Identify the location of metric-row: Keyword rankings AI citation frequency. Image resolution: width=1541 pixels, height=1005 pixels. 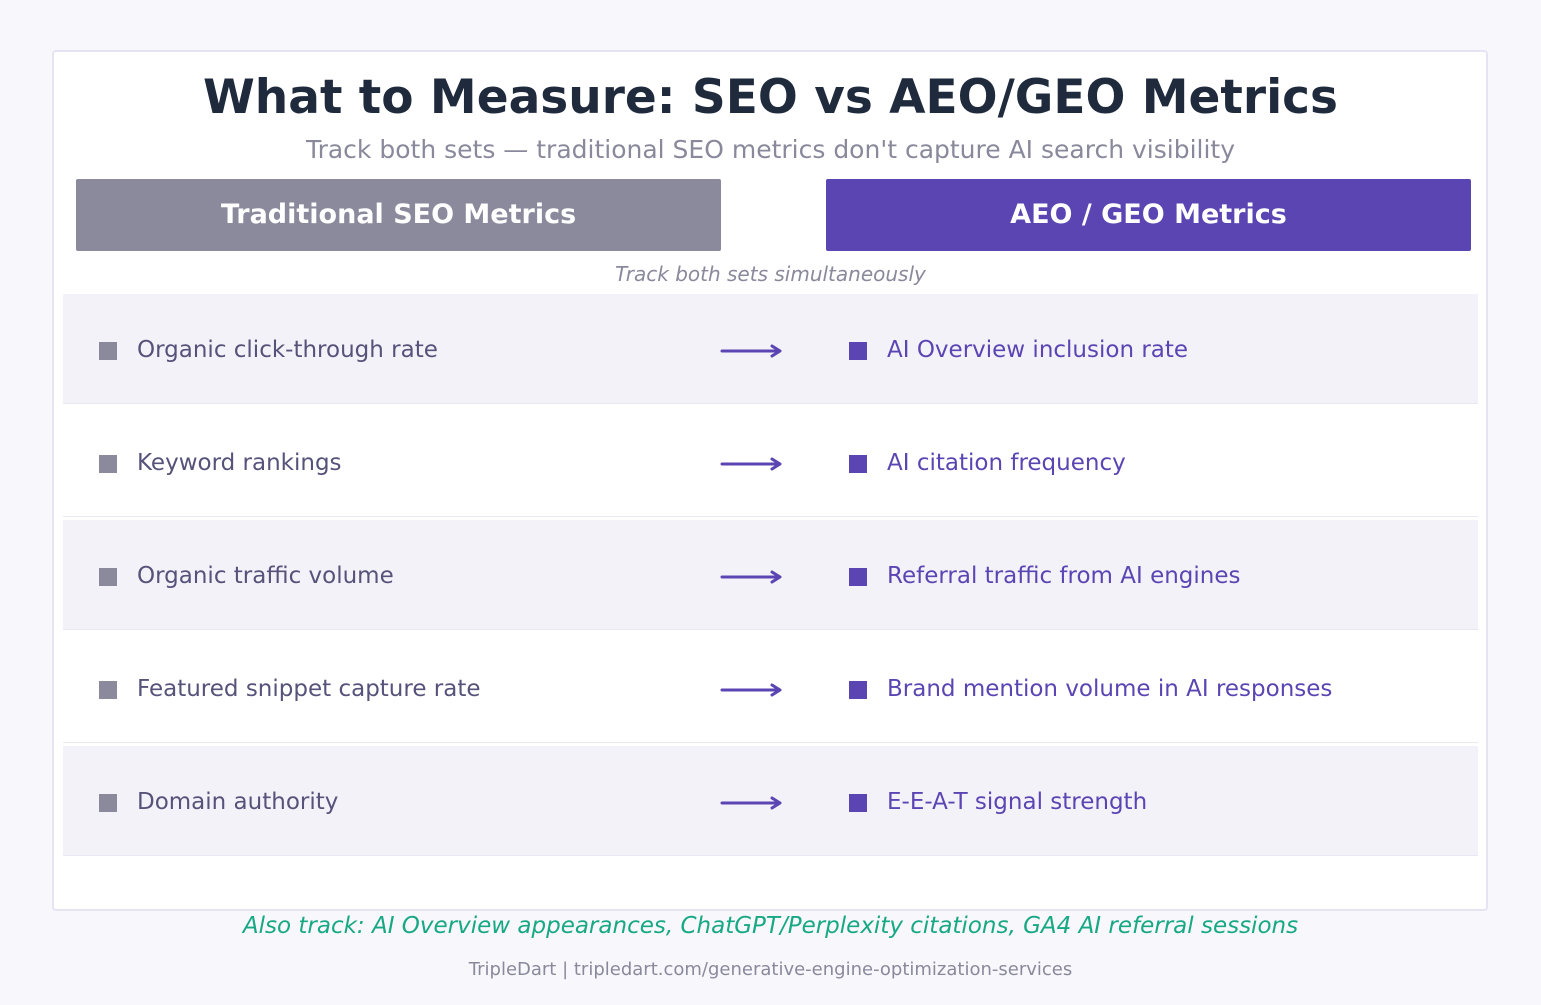
(770, 462).